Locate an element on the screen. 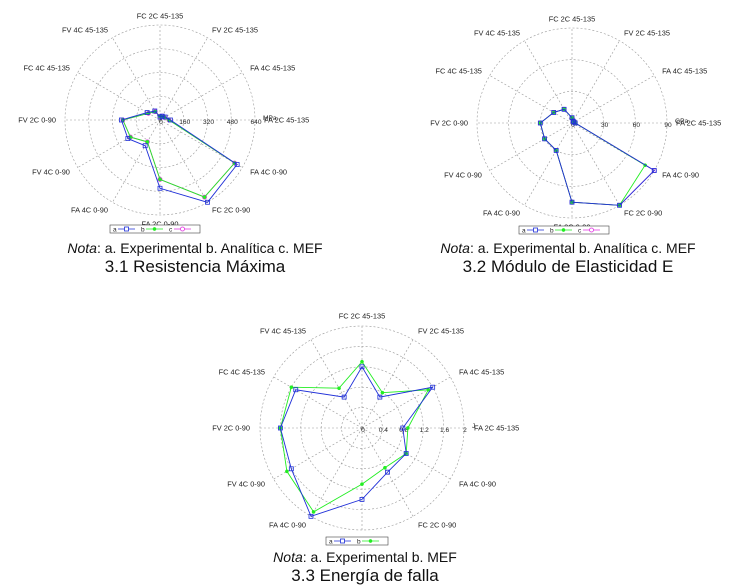  tick-label: 60 is located at coordinates (637, 125).